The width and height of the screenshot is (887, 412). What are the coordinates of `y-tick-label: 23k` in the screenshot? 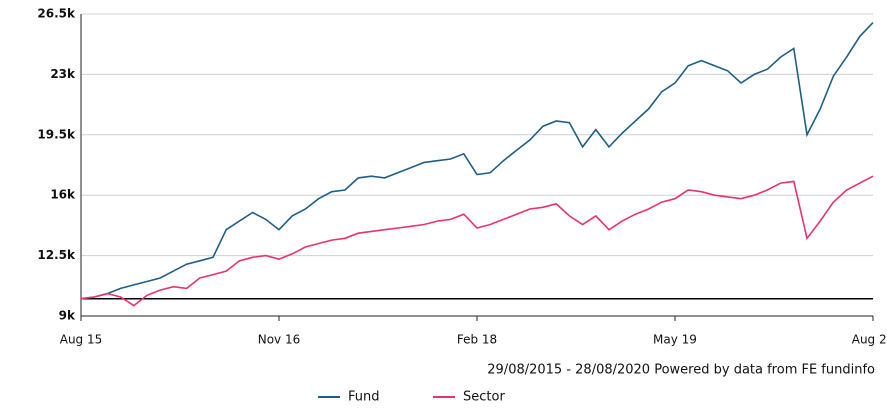 It's located at (63, 74).